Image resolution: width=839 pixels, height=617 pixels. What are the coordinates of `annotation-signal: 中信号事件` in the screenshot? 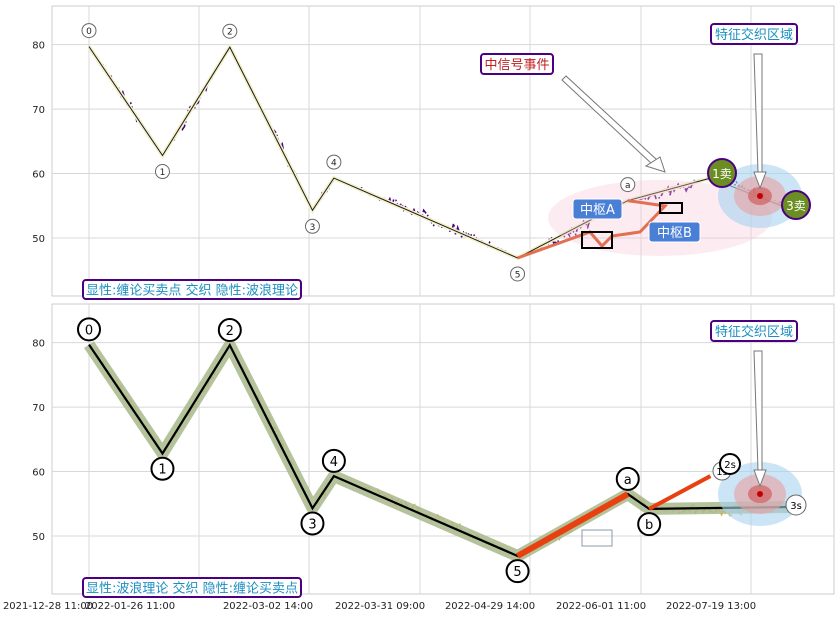 It's located at (516, 65).